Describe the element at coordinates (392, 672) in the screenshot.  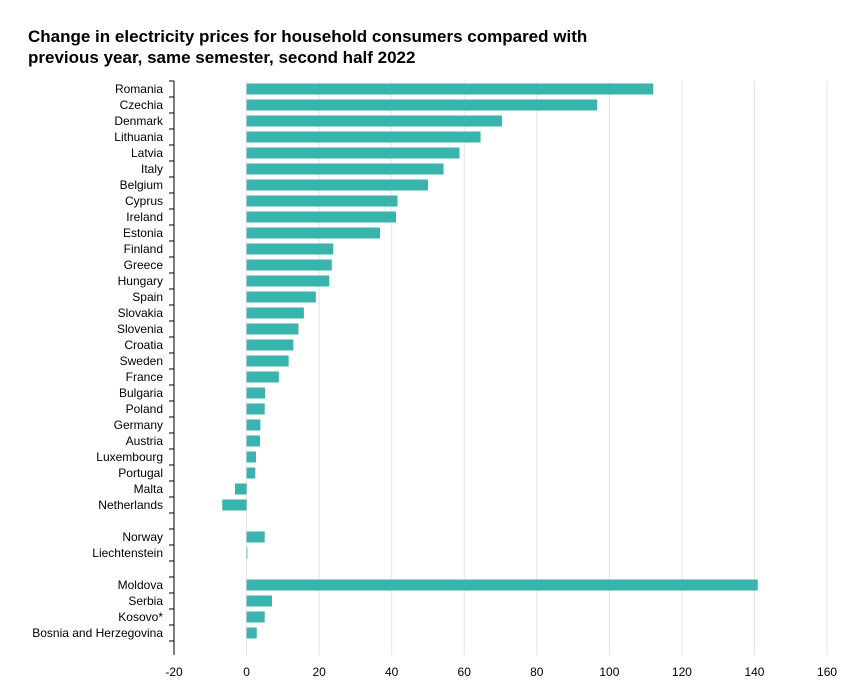
I see `x-tick-label: 40` at that location.